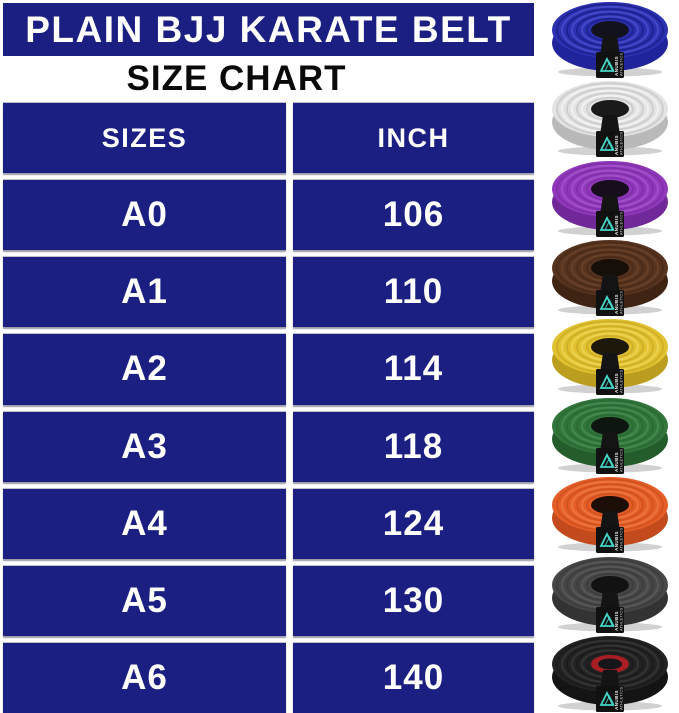 The width and height of the screenshot is (679, 713). I want to click on subtitle-text: SIZE CHART, so click(236, 78).